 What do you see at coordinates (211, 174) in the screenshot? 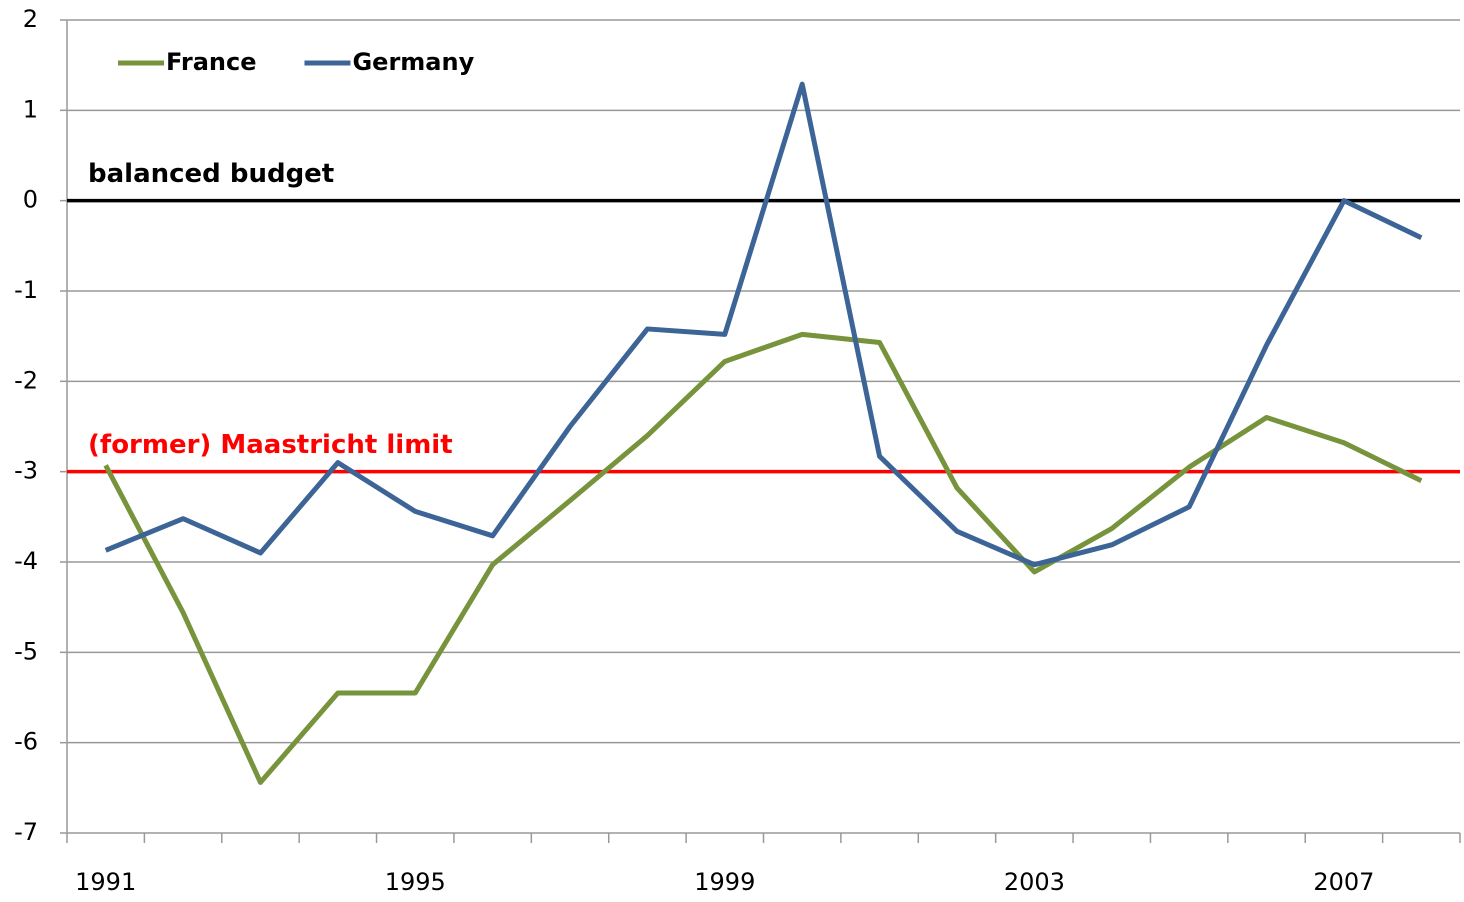
I see `reference-label: balanced budget` at bounding box center [211, 174].